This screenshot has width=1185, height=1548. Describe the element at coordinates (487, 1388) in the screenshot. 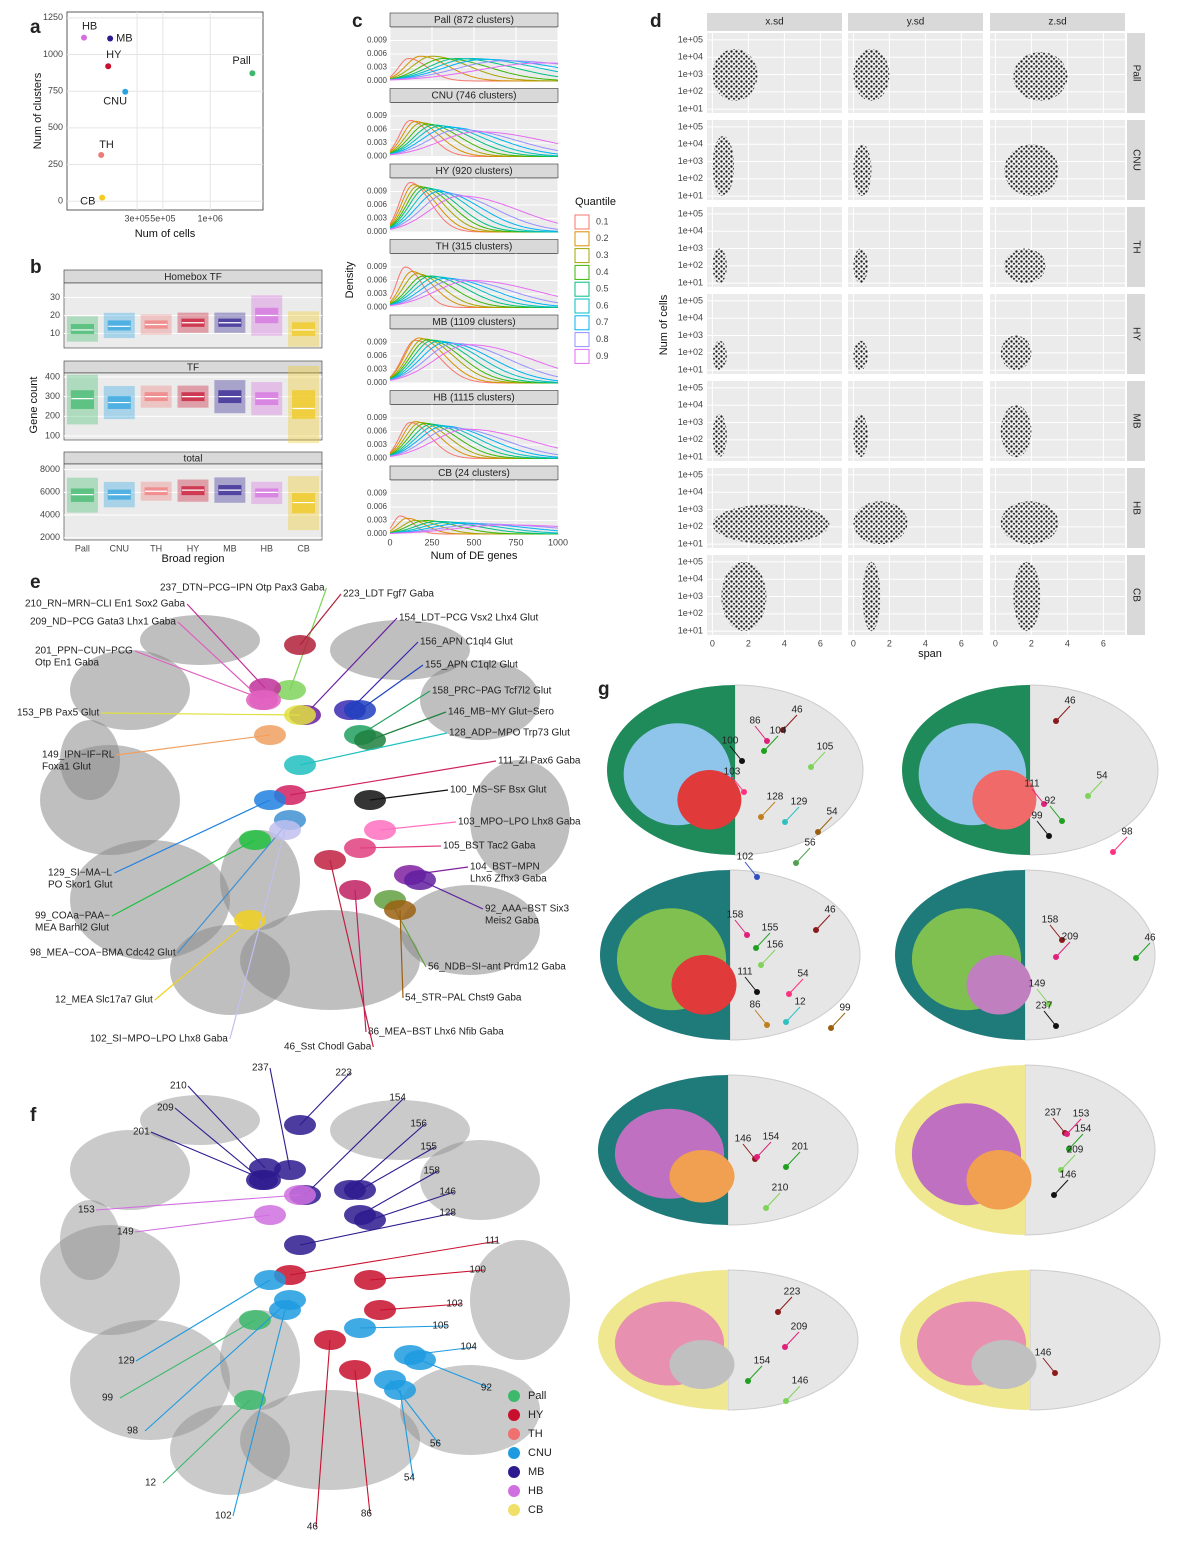

I see `cluster-label: 92` at that location.